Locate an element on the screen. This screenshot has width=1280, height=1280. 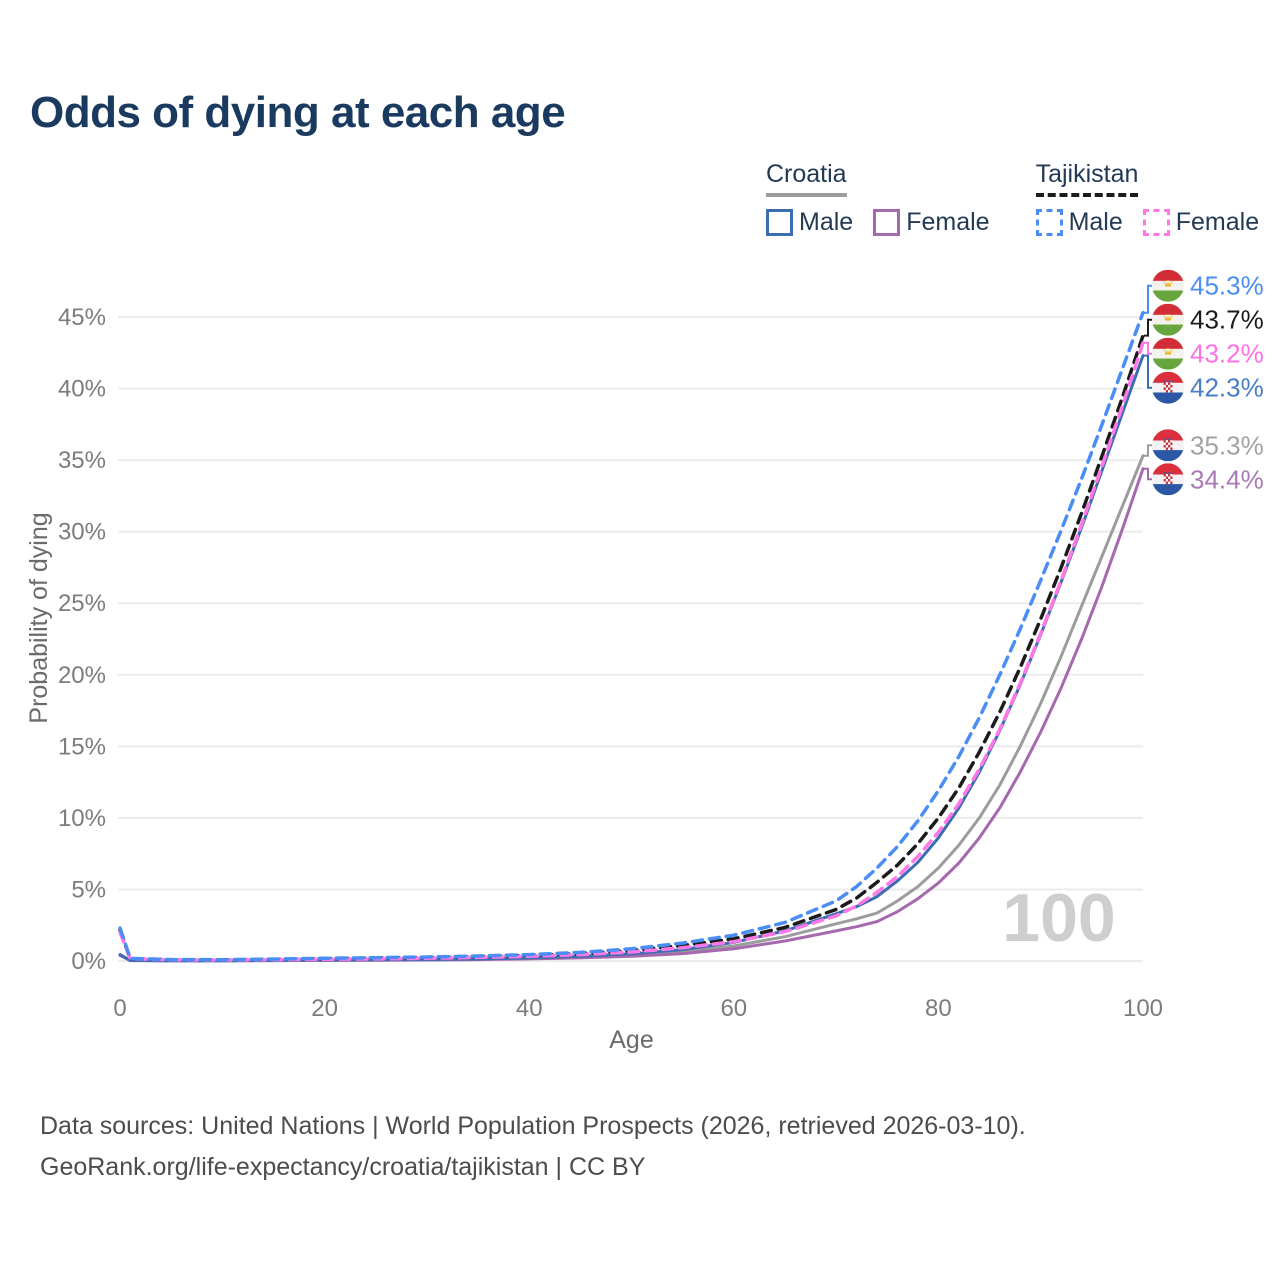
x-tick-0: 0 is located at coordinates (119, 1008).